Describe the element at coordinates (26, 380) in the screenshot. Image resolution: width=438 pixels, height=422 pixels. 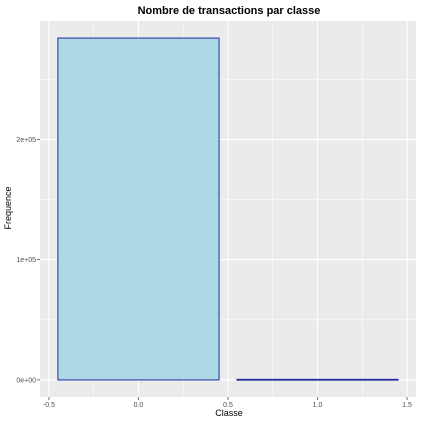
I see `y-tick-label: 0e+00` at that location.